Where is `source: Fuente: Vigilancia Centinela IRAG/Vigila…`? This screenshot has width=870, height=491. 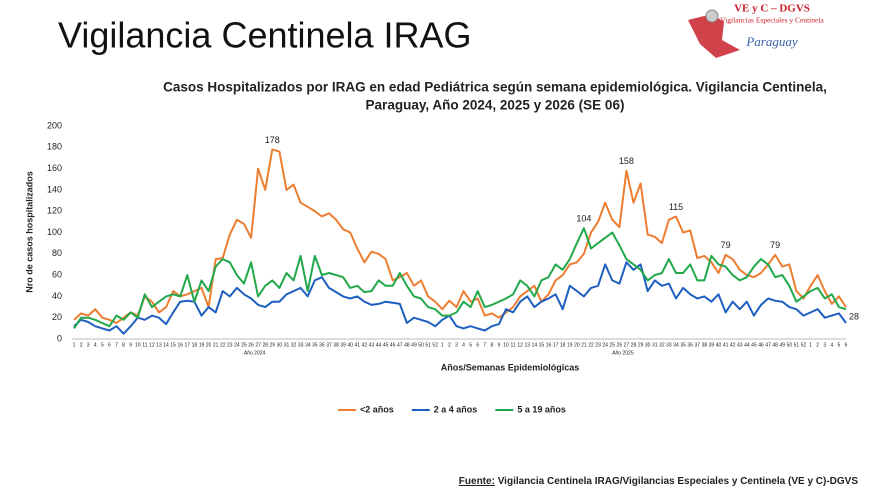 source: Fuente: Vigilancia Centinela IRAG/Vigila… is located at coordinates (659, 481).